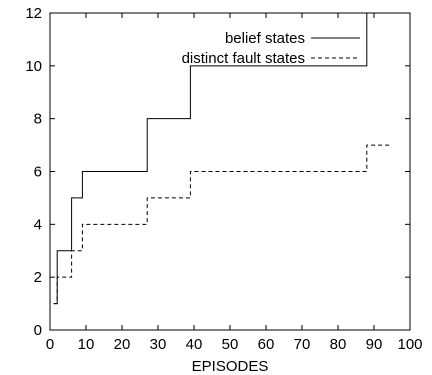 This screenshot has height=375, width=432. Describe the element at coordinates (38, 119) in the screenshot. I see `y-tick-label: 8` at that location.